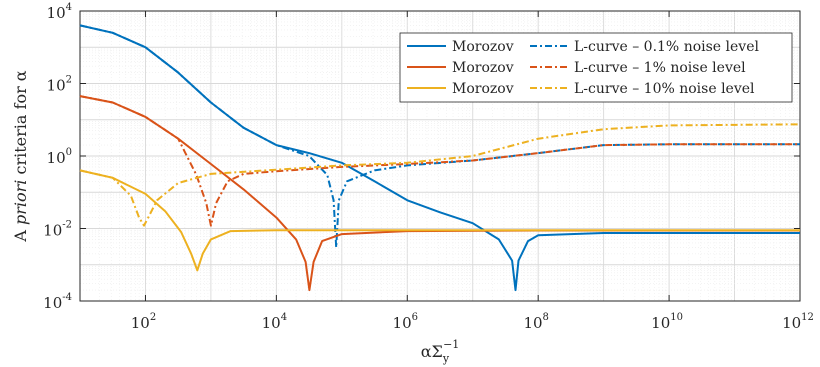 The width and height of the screenshot is (820, 367). I want to click on y-tick-label: 10⁰, so click(59, 157).